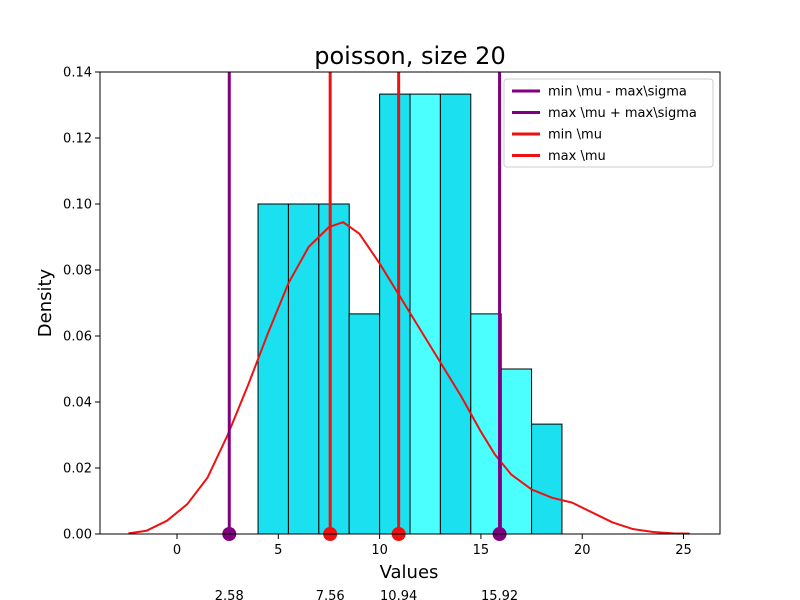 This screenshot has height=600, width=800. I want to click on vline-value-label: 15.92, so click(499, 594).